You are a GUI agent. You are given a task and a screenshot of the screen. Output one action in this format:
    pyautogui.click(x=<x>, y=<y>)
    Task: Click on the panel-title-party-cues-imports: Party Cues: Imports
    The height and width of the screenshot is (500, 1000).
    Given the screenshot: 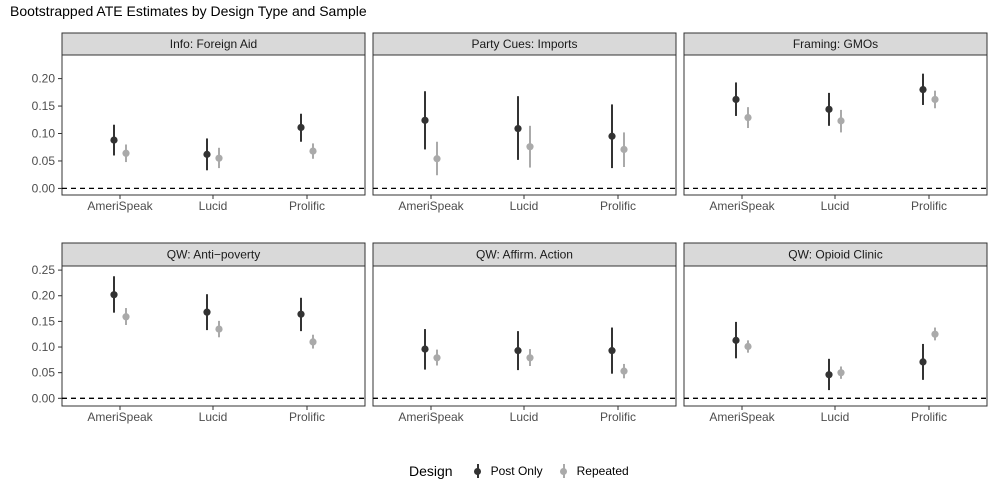 What is the action you would take?
    pyautogui.click(x=524, y=44)
    